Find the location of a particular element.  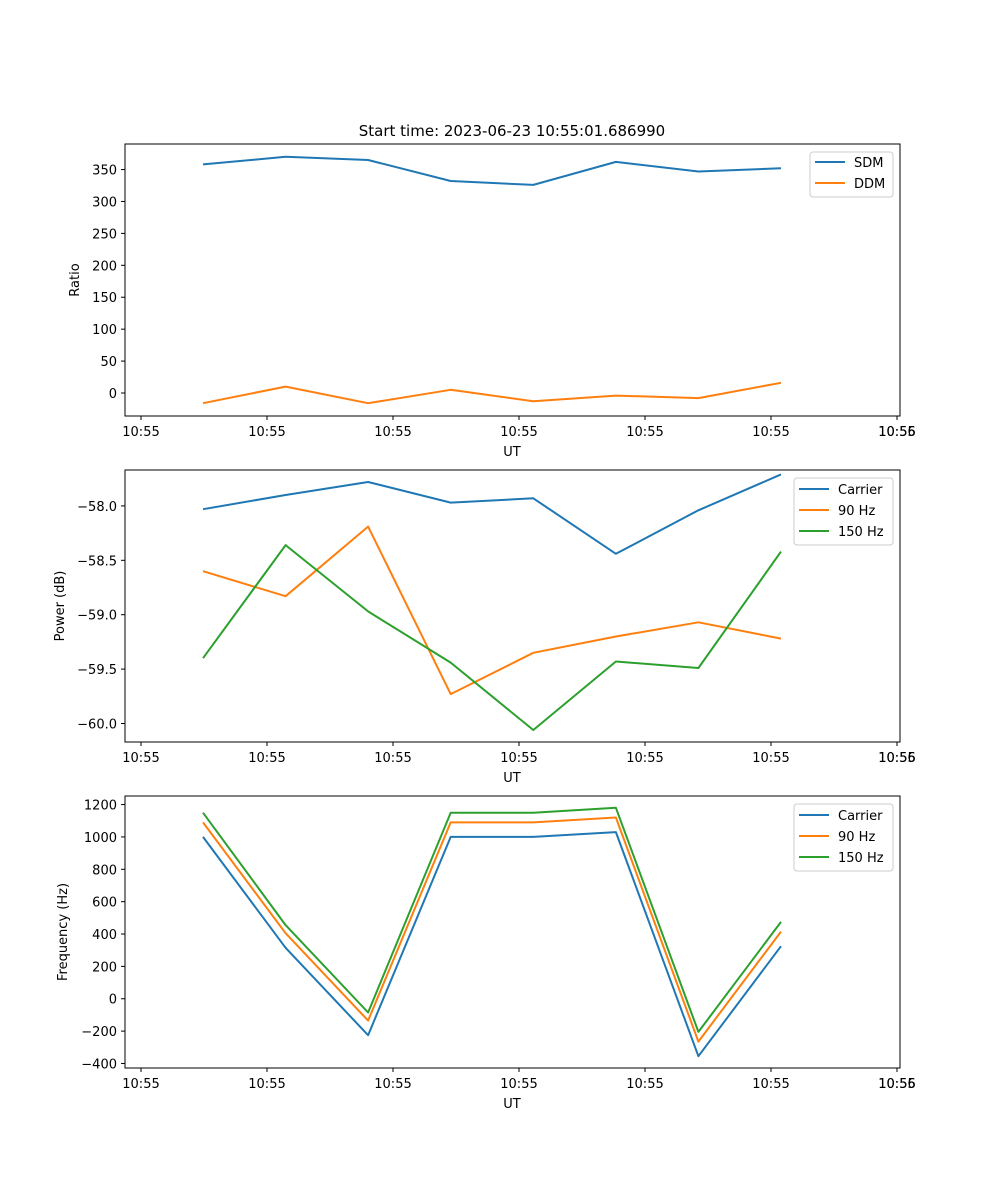

y-tick-label: 150 is located at coordinates (104, 298).